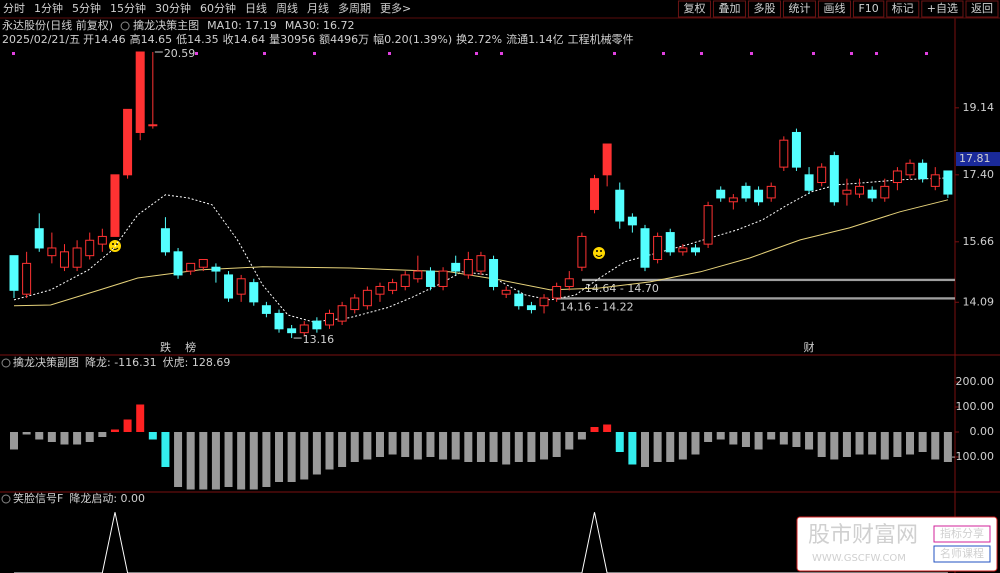  I want to click on toolbar-button: 复权, so click(694, 8).